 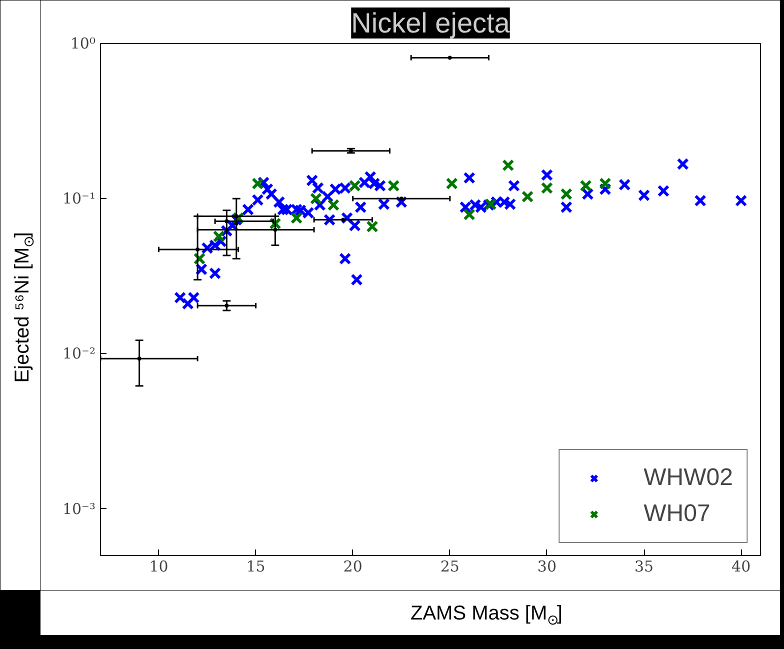 What do you see at coordinates (79, 509) in the screenshot?
I see `y-tick-label: 10⁻³` at bounding box center [79, 509].